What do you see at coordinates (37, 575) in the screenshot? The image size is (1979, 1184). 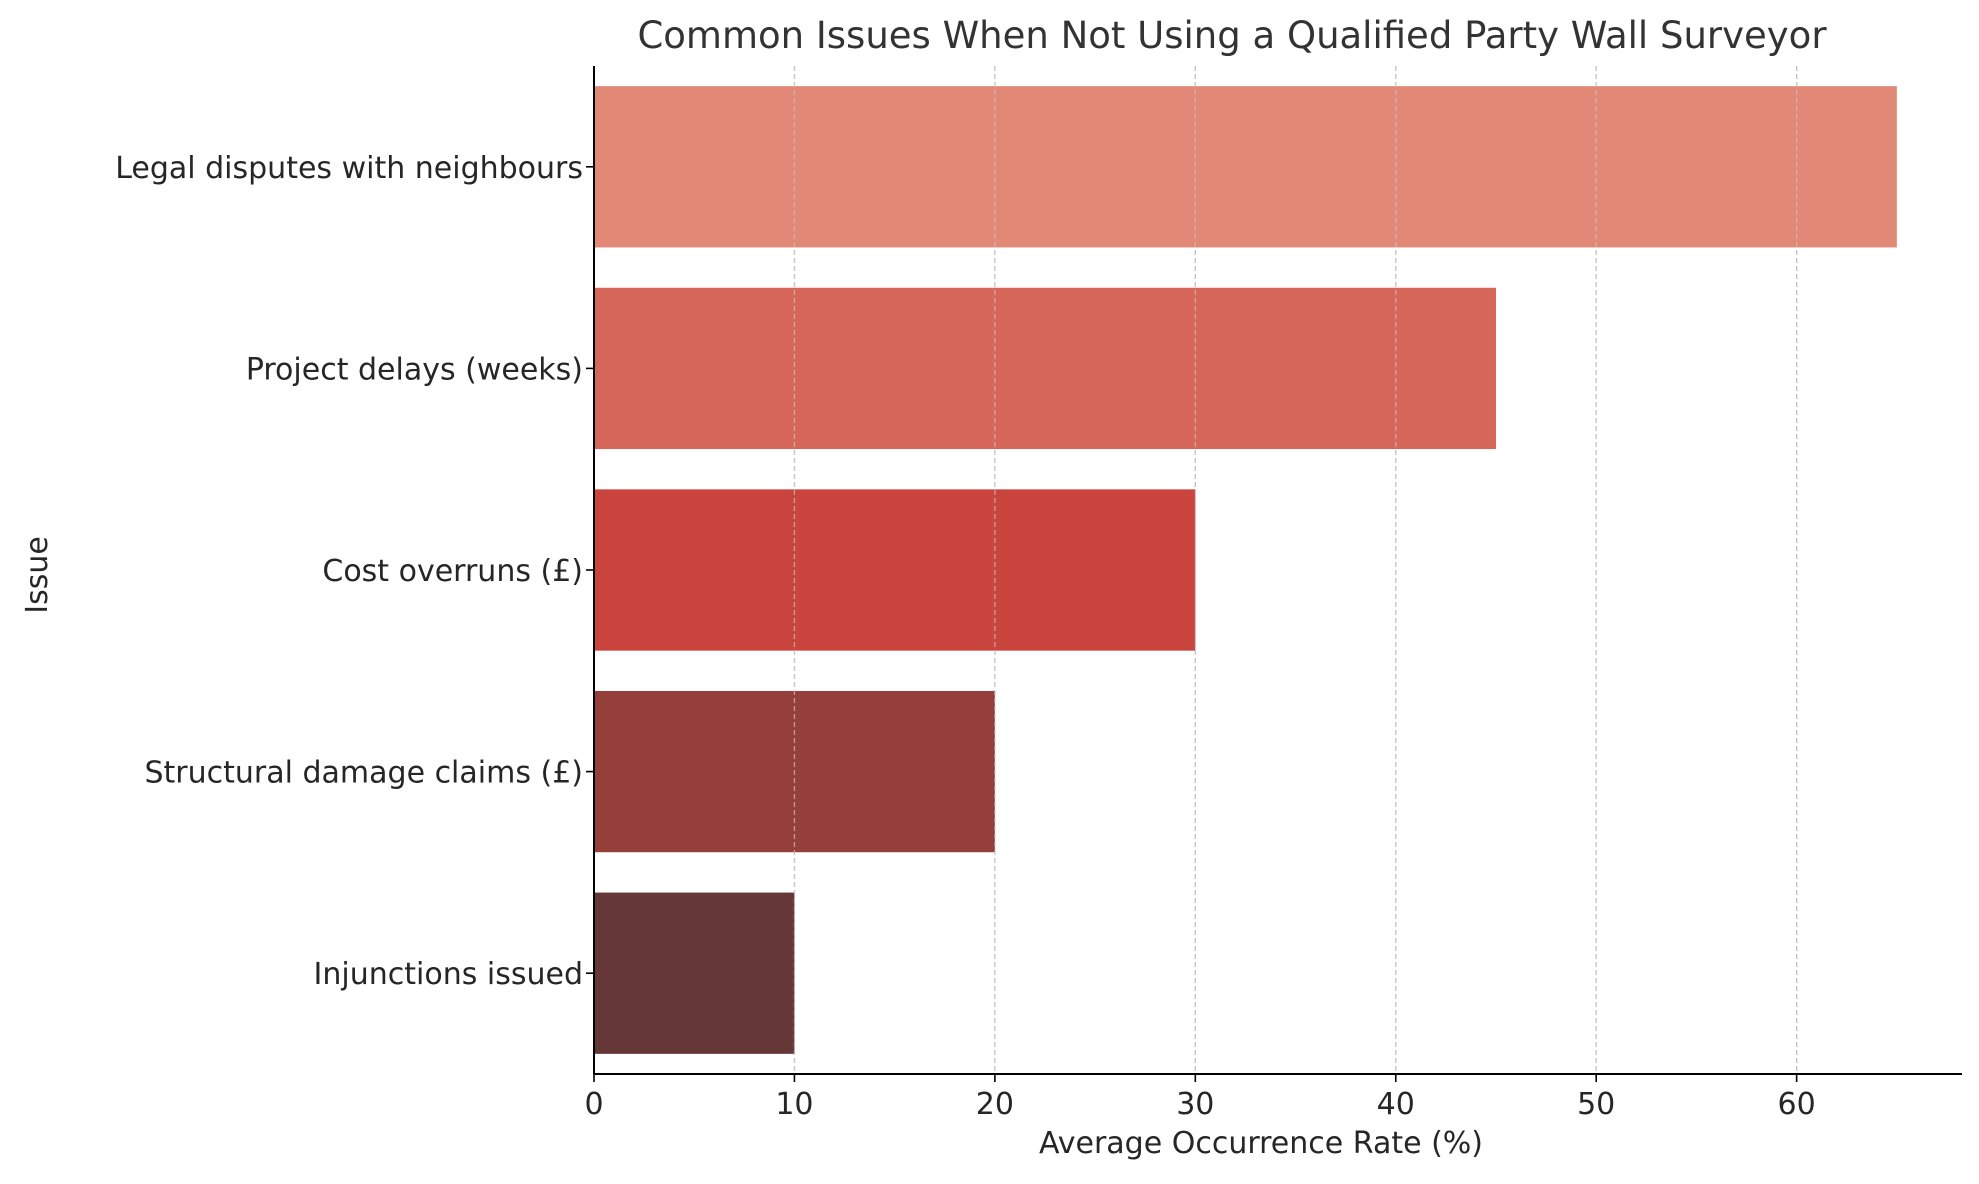 I see `y-axis-label: Issue` at bounding box center [37, 575].